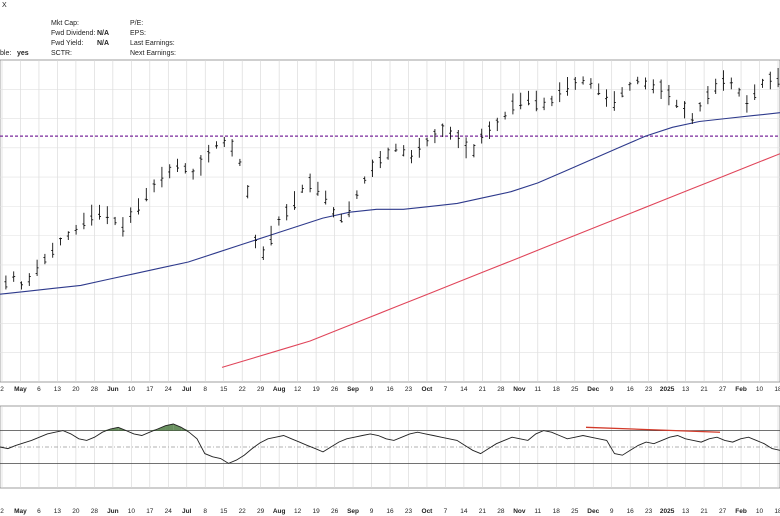  Describe the element at coordinates (243, 389) in the screenshot. I see `price-x-tick-label: 22` at that location.